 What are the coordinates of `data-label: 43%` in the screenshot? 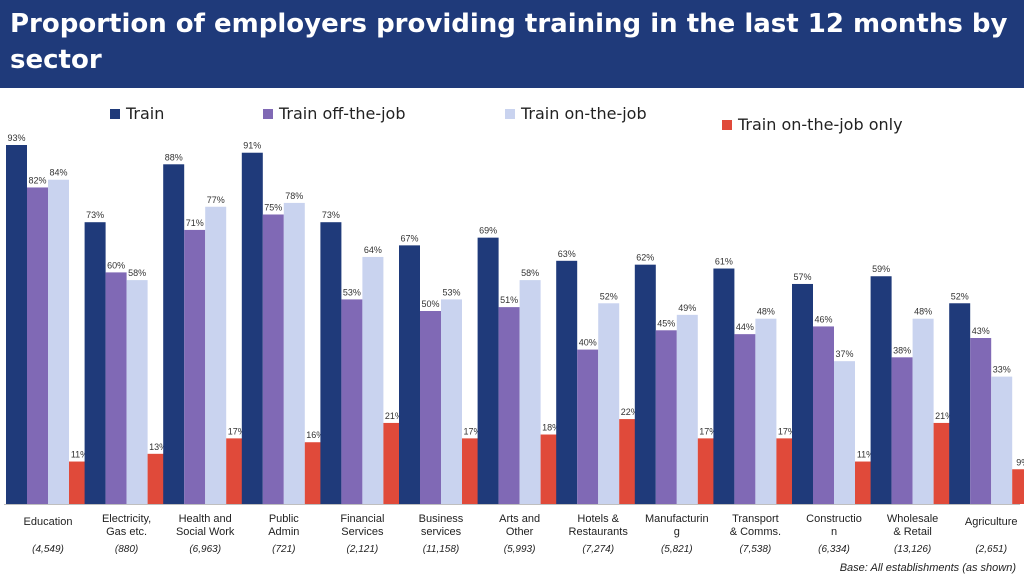 It's located at (981, 331).